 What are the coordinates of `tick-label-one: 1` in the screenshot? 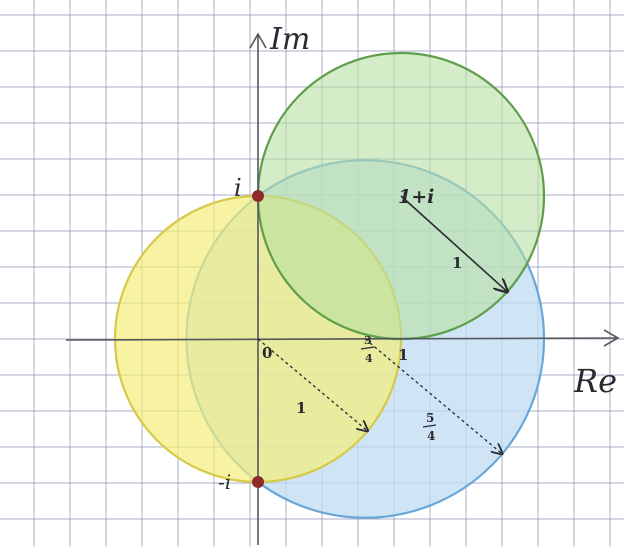 It's located at (403, 355).